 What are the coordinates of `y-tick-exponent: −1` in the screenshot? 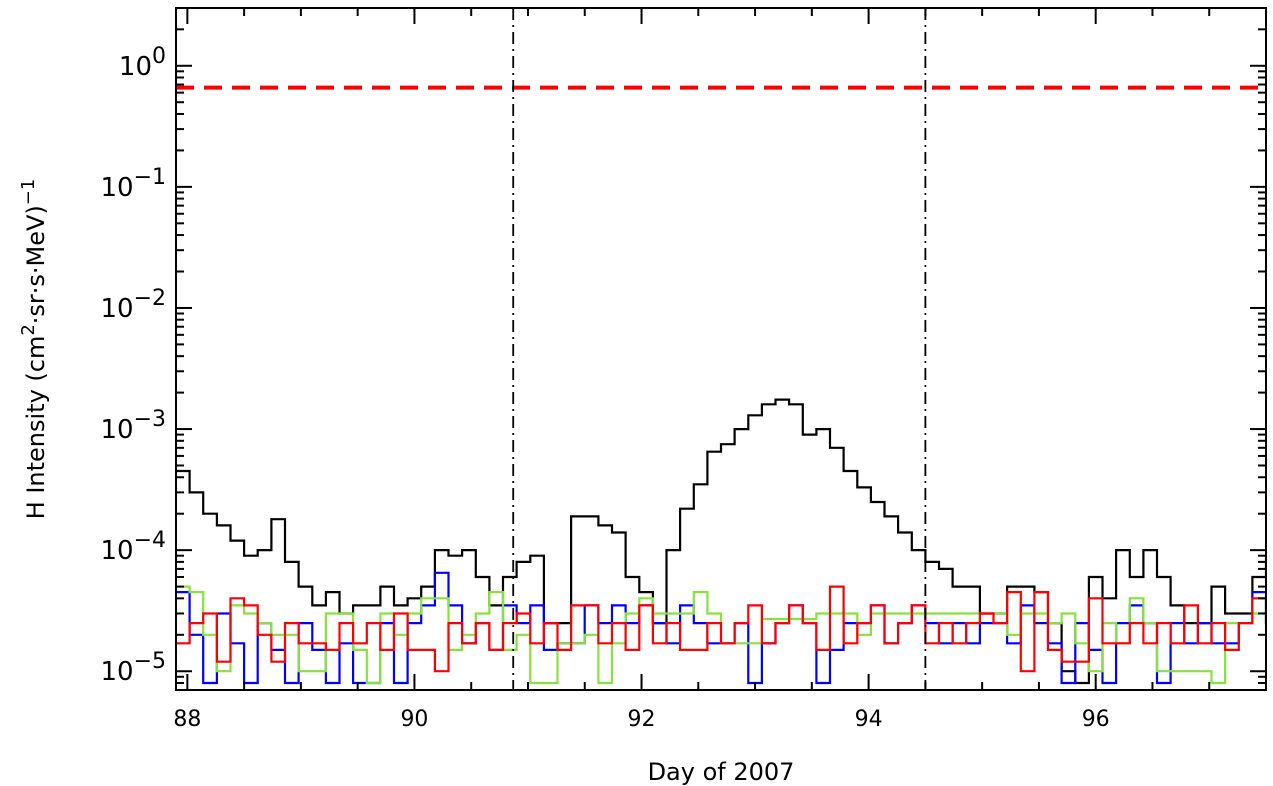 It's located at (150, 177).